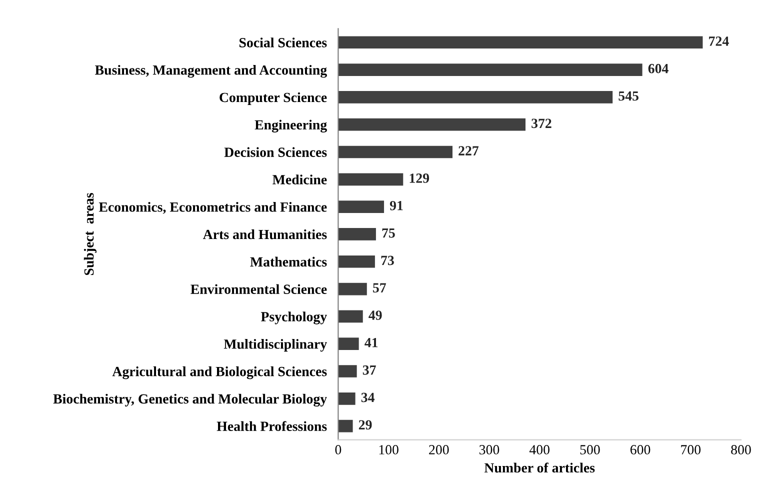 Image resolution: width=760 pixels, height=478 pixels. Describe the element at coordinates (539, 467) in the screenshot. I see `x-axis-title: Number of articles` at that location.